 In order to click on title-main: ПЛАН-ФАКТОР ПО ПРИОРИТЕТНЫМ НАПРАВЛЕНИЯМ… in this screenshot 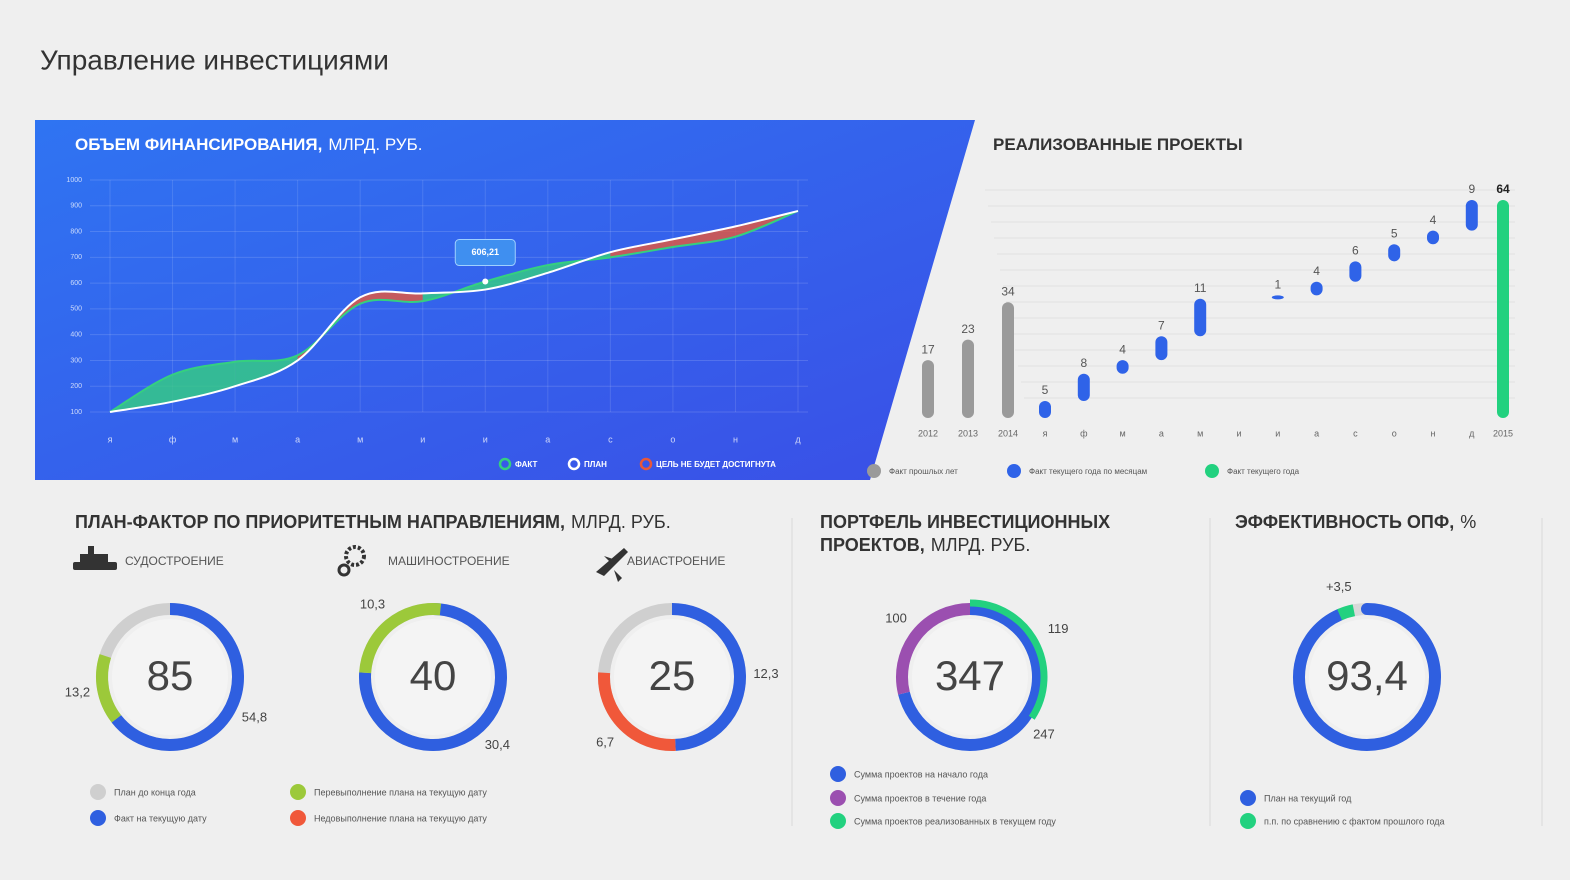, I will do `click(320, 522)`.